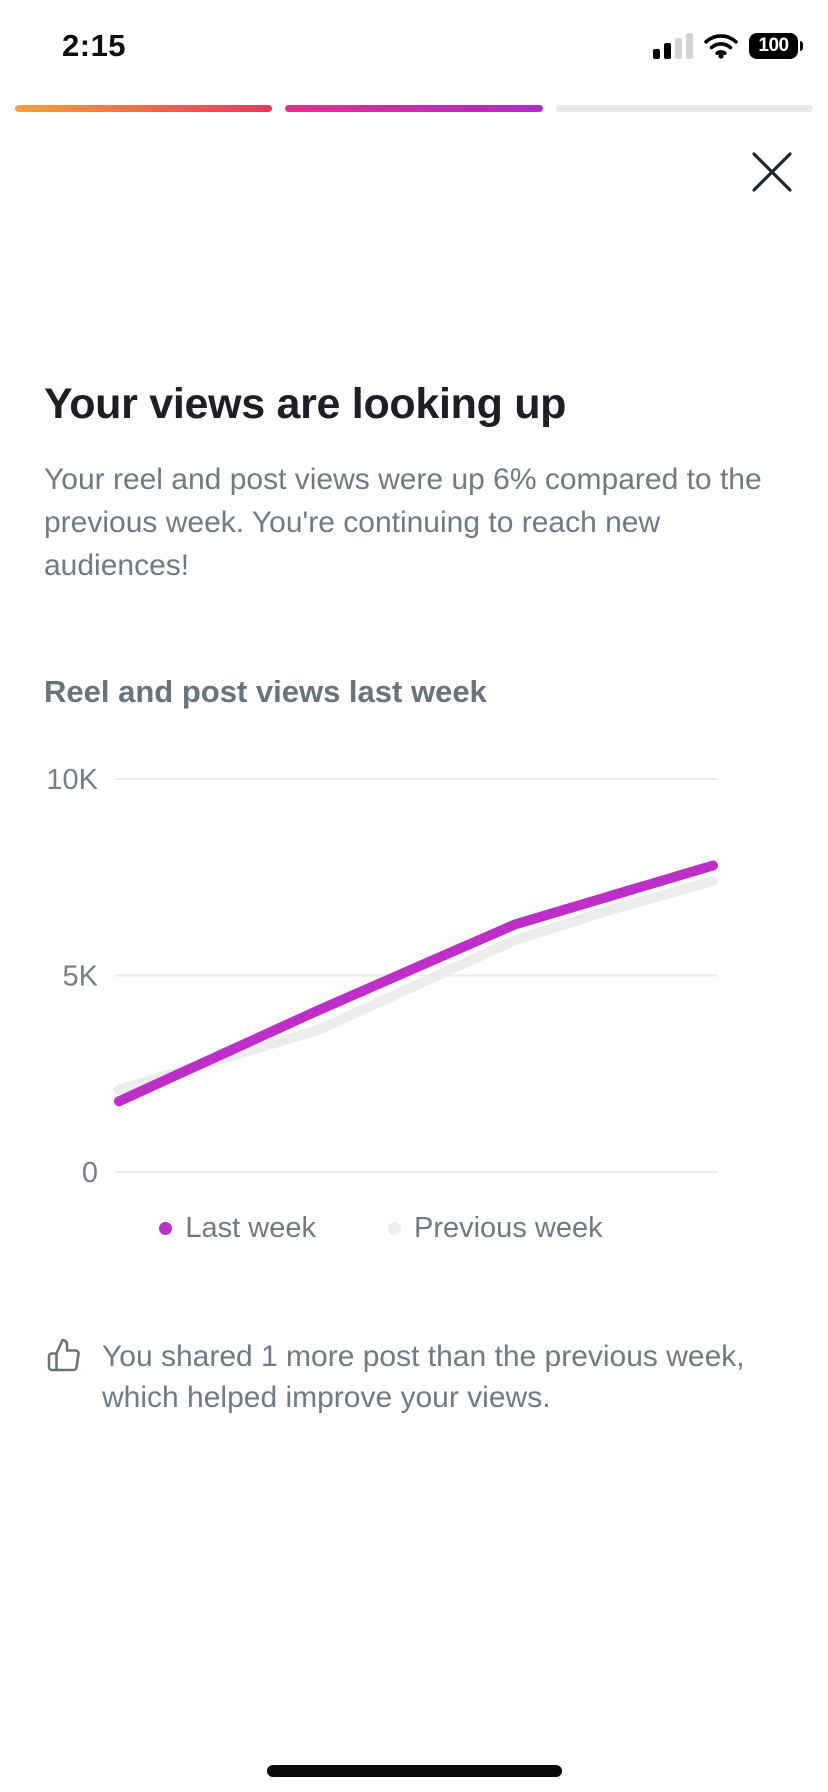 The width and height of the screenshot is (828, 1792). What do you see at coordinates (508, 1228) in the screenshot?
I see `legend-label-previous-week: Previous week` at bounding box center [508, 1228].